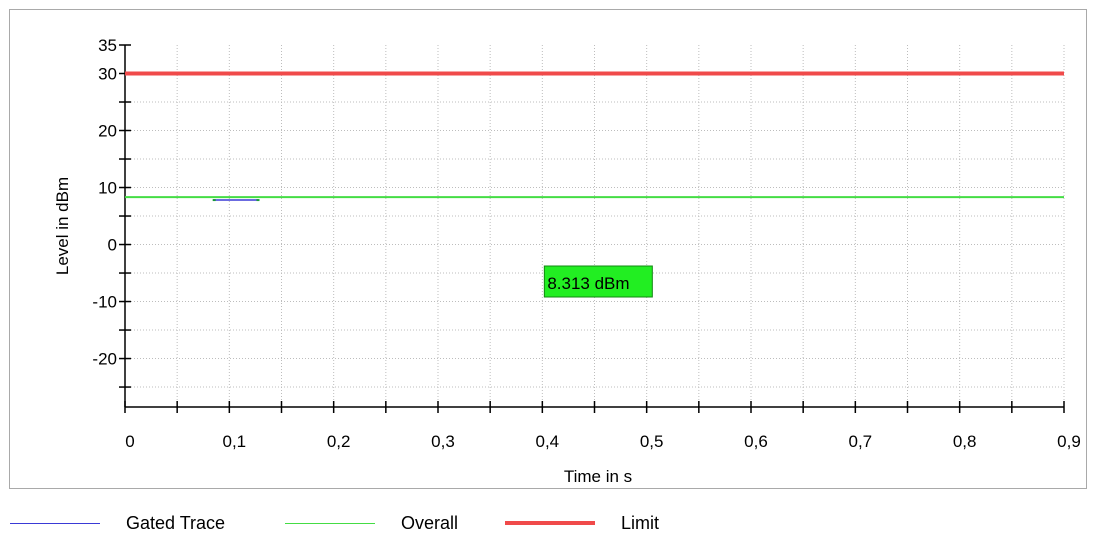 Image resolution: width=1096 pixels, height=539 pixels. I want to click on x-tick-label: 0, so click(129, 441).